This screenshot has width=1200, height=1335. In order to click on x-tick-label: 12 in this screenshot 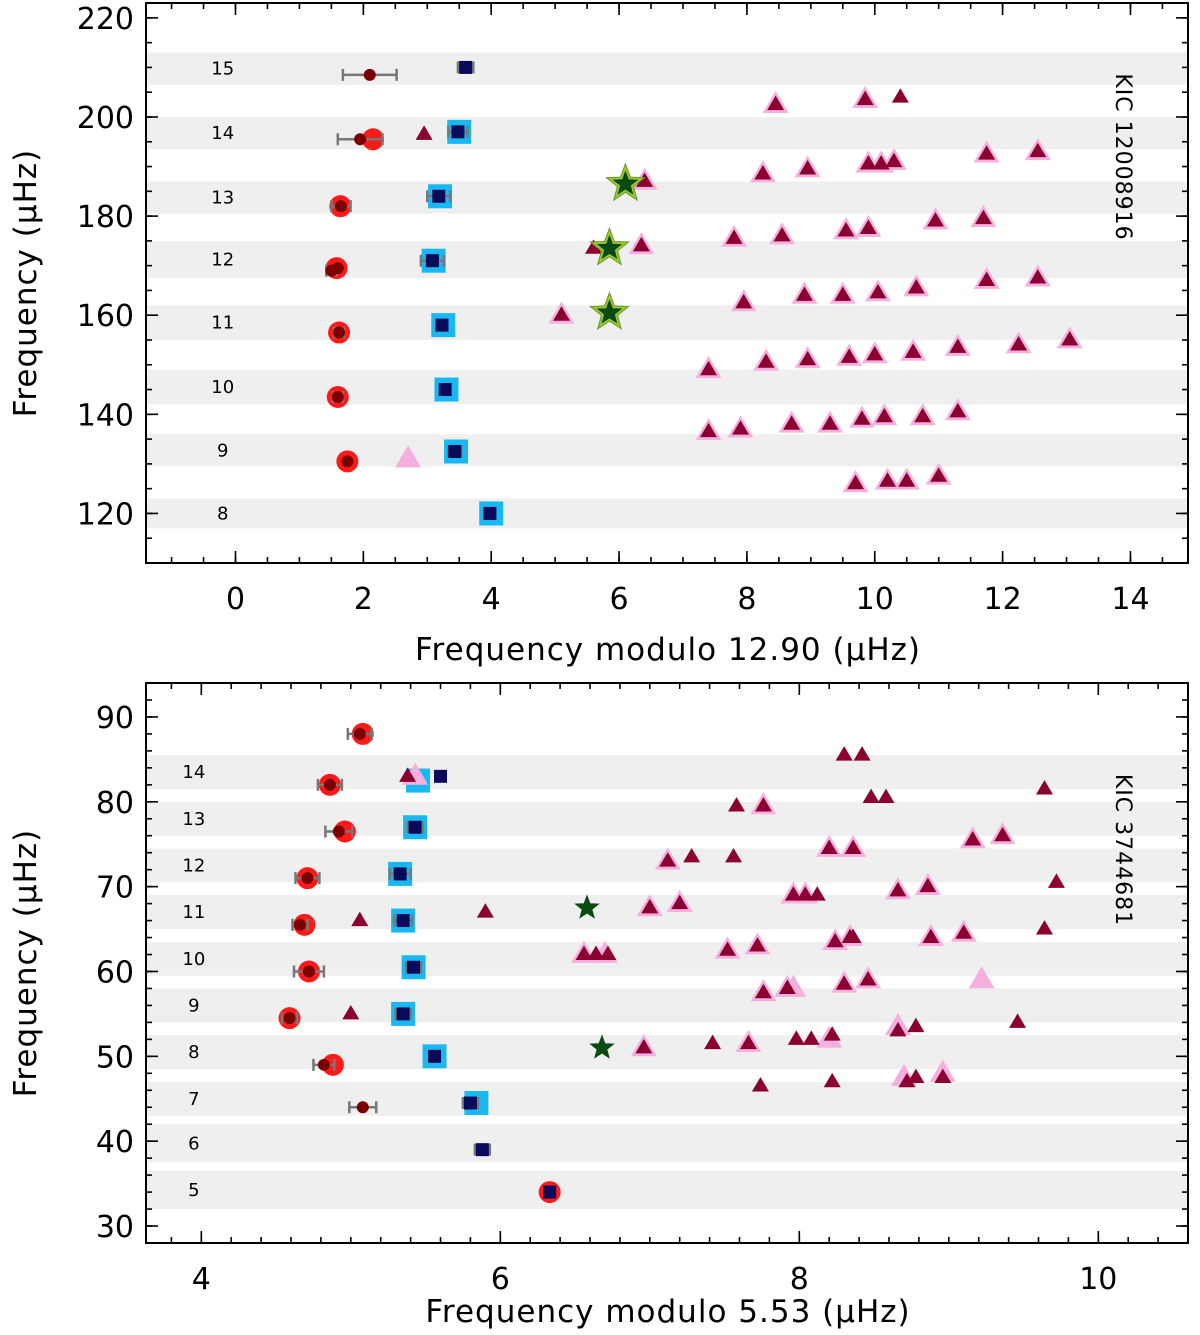, I will do `click(1003, 599)`.